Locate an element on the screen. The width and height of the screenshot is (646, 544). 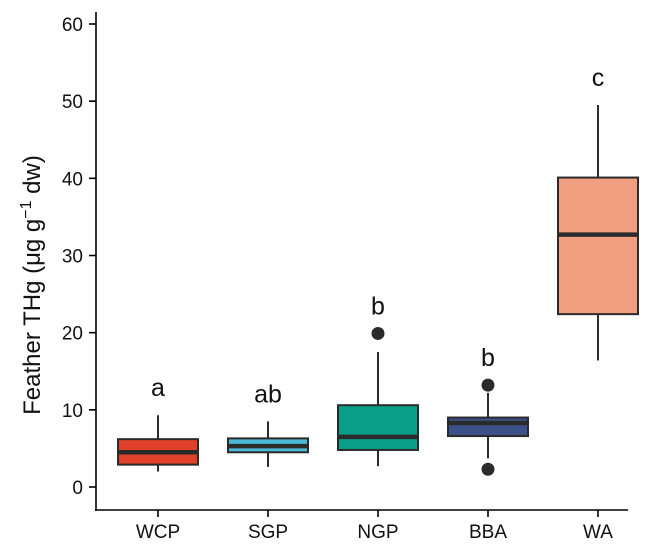
box-wcp: a is located at coordinates (158, 423).